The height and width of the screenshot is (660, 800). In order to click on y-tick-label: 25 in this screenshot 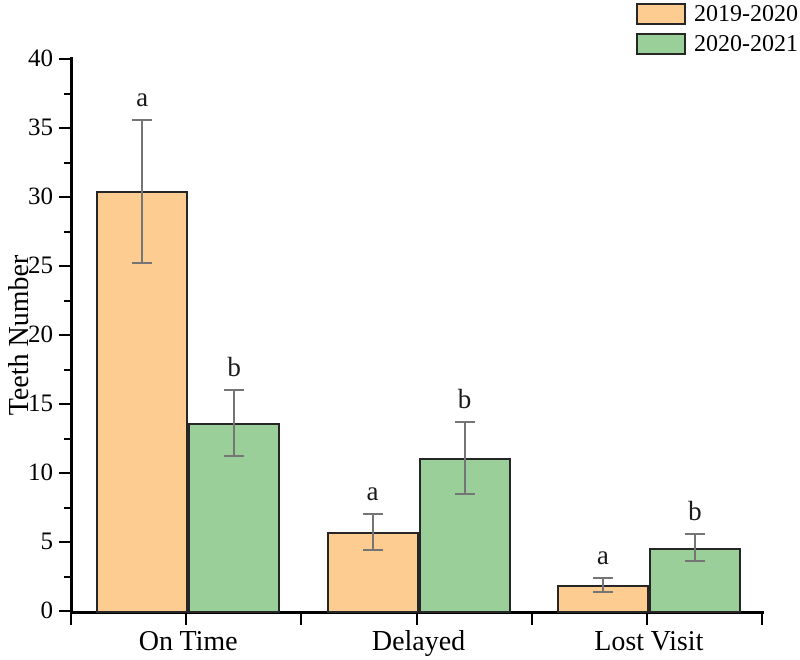, I will do `click(40, 265)`.